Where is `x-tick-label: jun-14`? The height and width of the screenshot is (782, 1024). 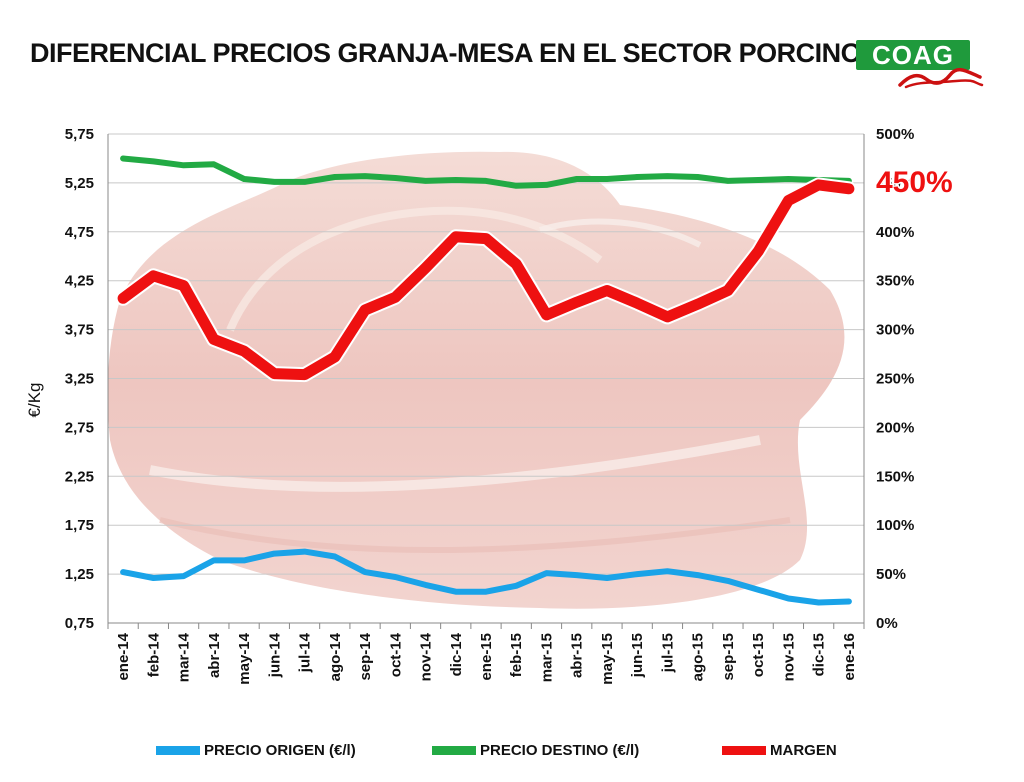 x-tick-label: jun-14 is located at coordinates (274, 655).